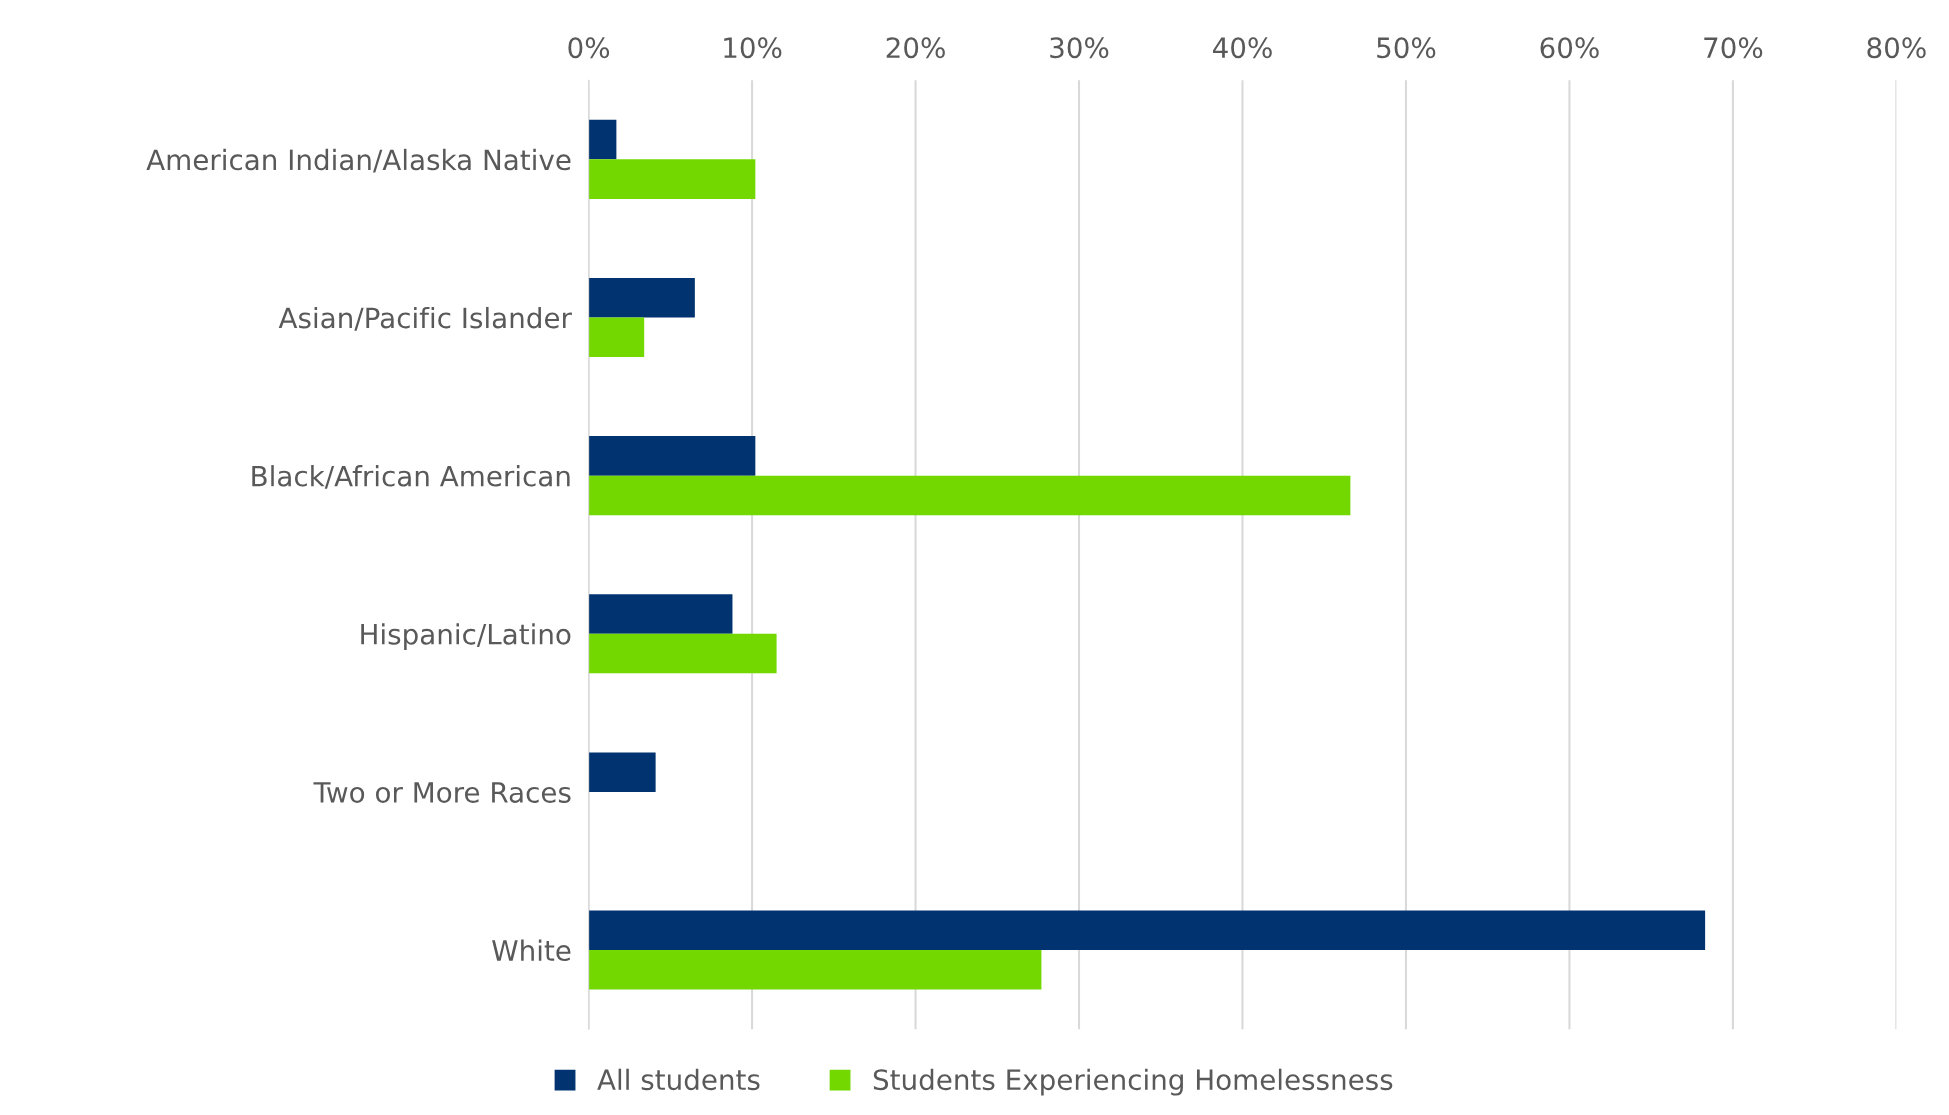 This screenshot has width=1949, height=1115. Describe the element at coordinates (466, 637) in the screenshot. I see `y-tick-label: Hispanic/Latino` at that location.